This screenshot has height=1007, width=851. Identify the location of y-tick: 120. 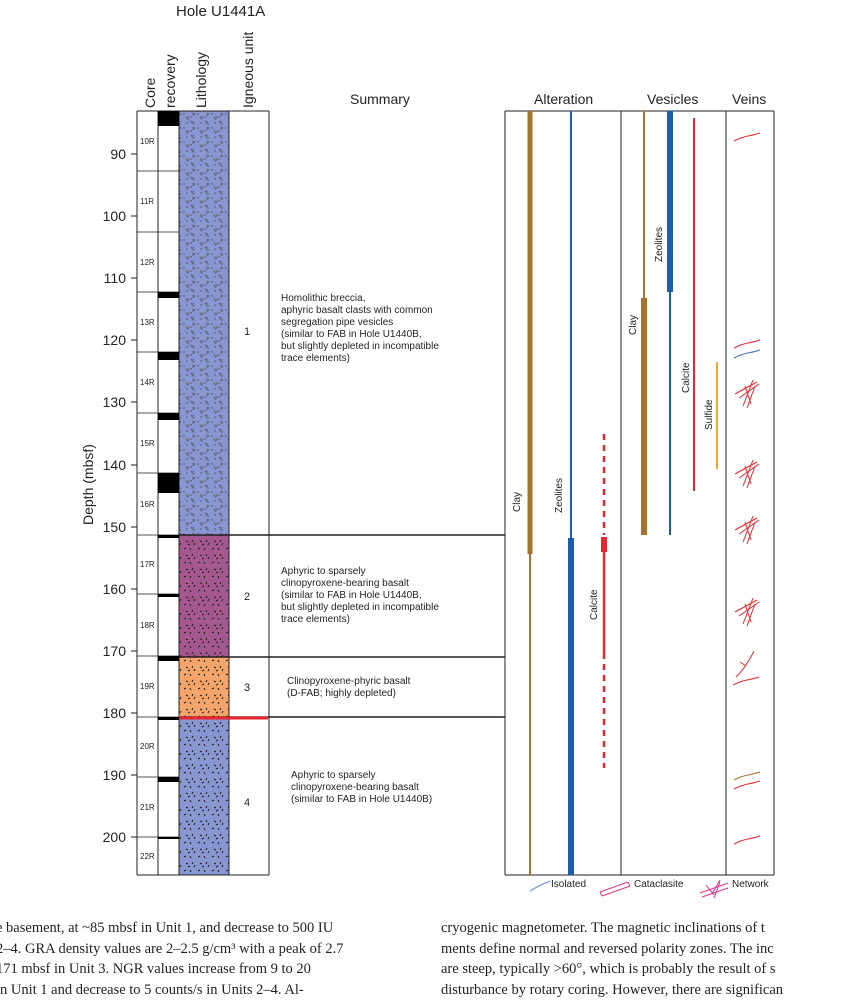
(114, 340).